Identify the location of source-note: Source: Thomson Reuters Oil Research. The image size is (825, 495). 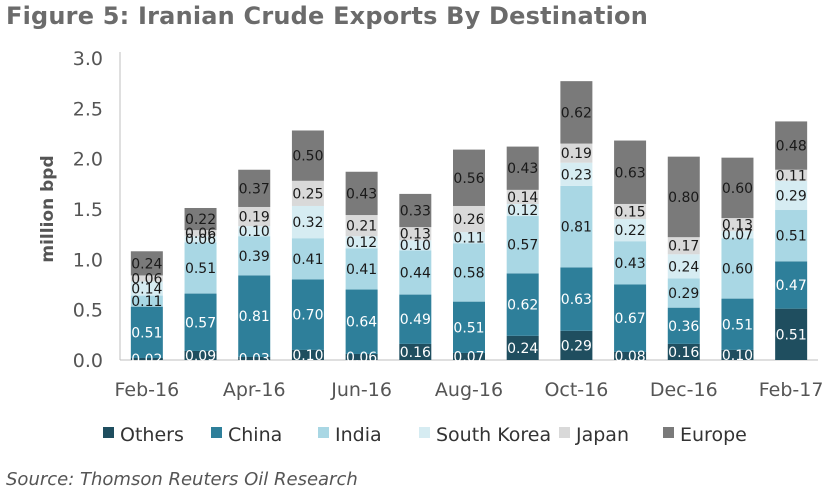
(182, 479).